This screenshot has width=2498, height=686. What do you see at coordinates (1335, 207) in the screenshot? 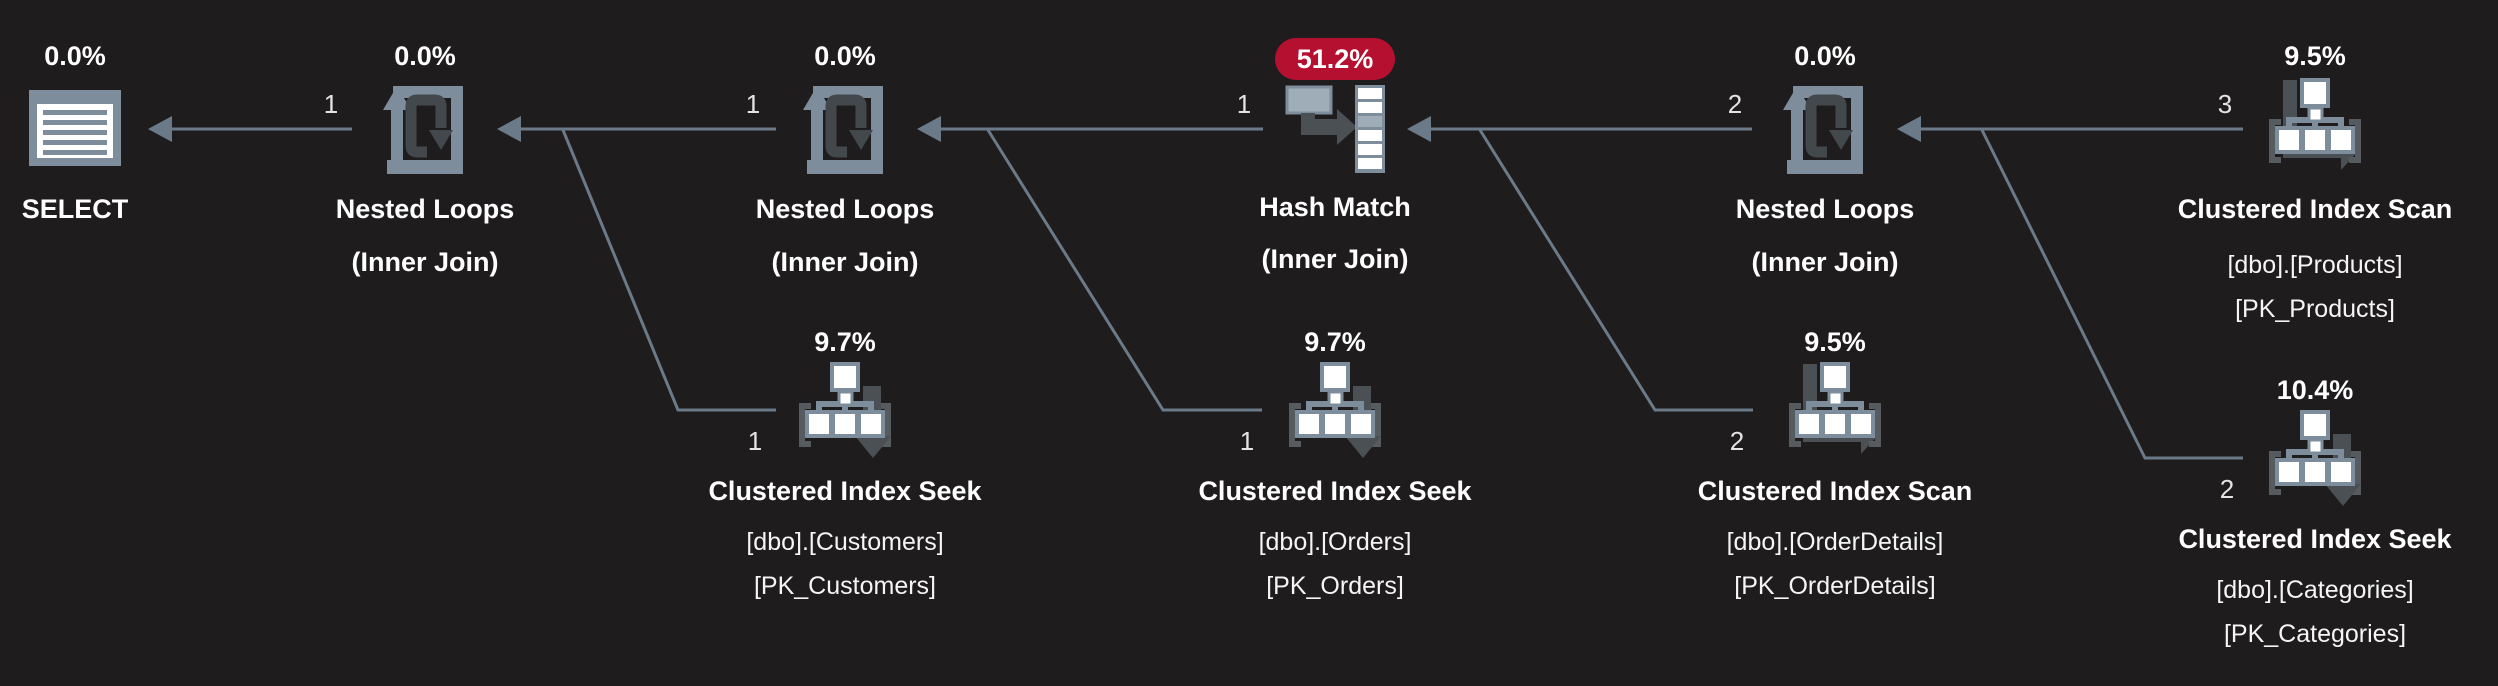
I see `node-title: Hash Match` at bounding box center [1335, 207].